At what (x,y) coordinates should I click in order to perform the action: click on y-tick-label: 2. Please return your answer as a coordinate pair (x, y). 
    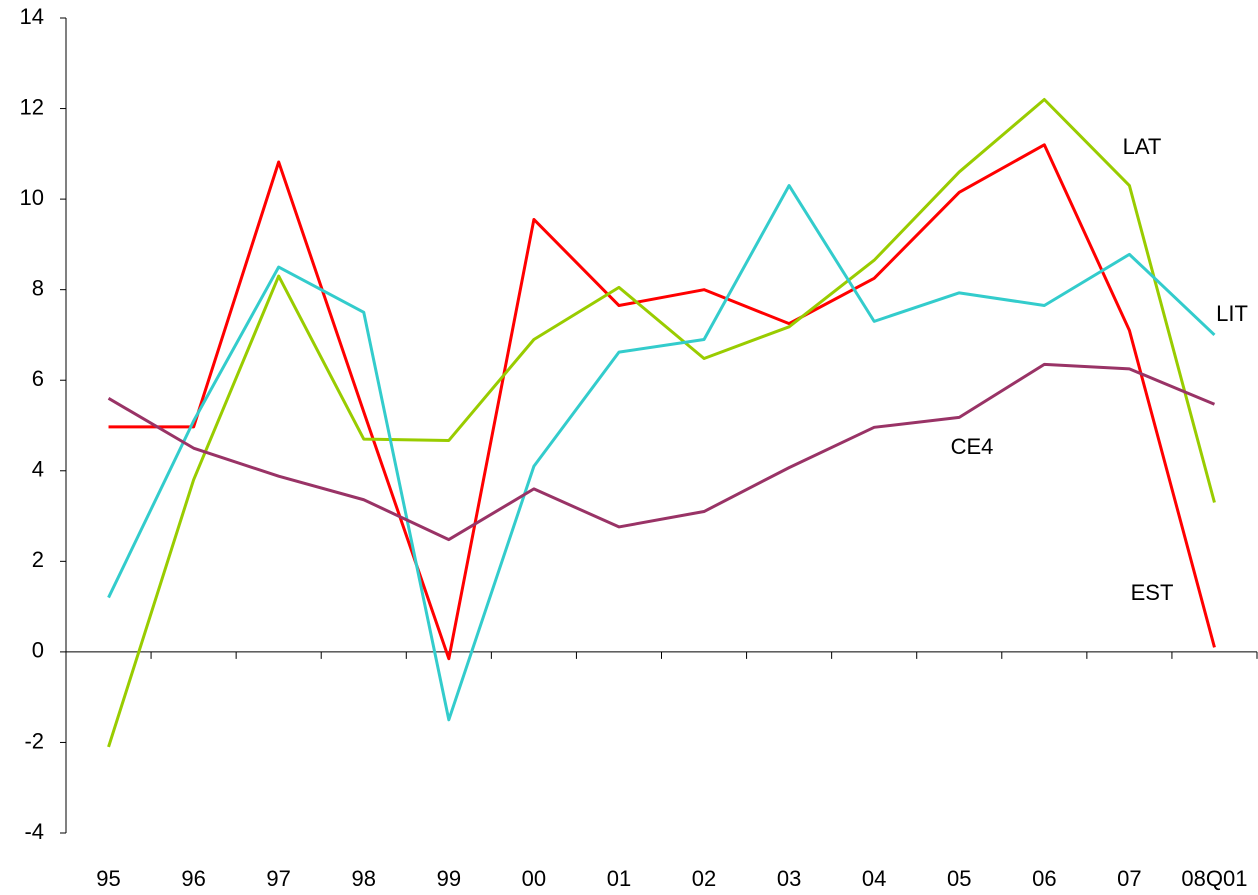
    Looking at the image, I should click on (38, 559).